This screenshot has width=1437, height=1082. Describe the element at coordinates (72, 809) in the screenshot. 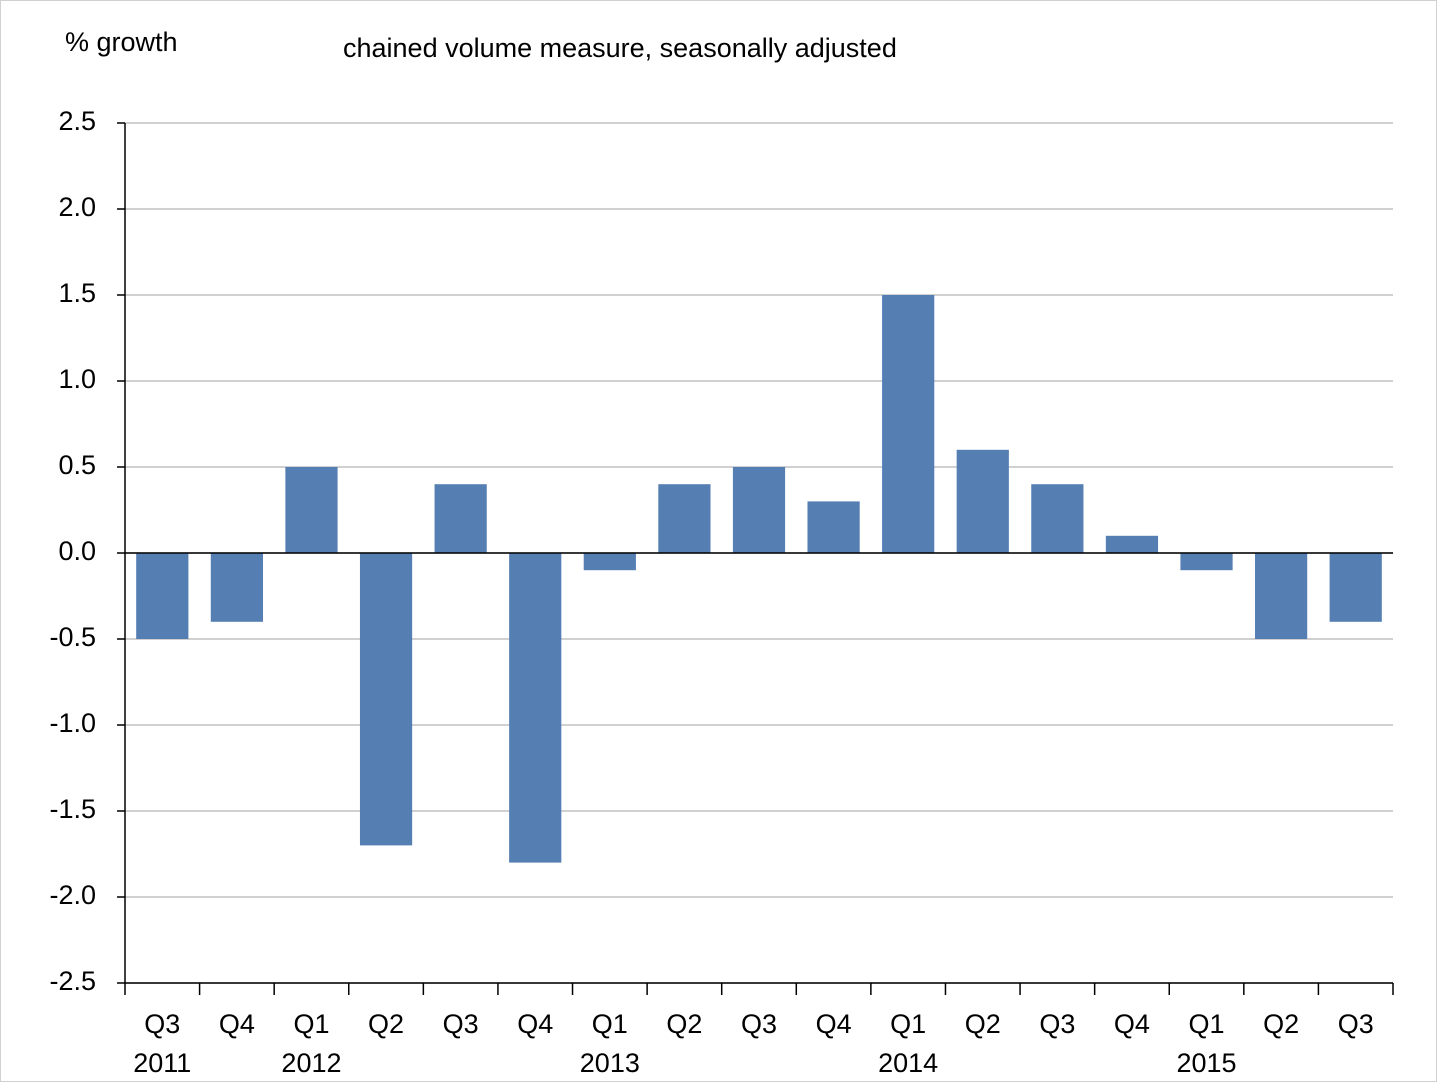

I see `y-tick-label: -1.5` at that location.